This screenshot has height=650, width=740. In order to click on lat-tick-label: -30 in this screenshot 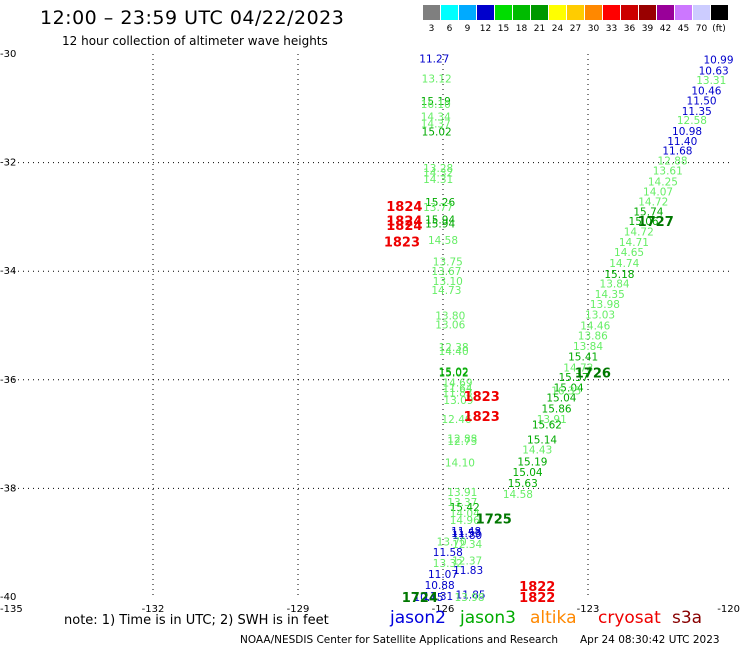, I will do `click(8, 54)`.